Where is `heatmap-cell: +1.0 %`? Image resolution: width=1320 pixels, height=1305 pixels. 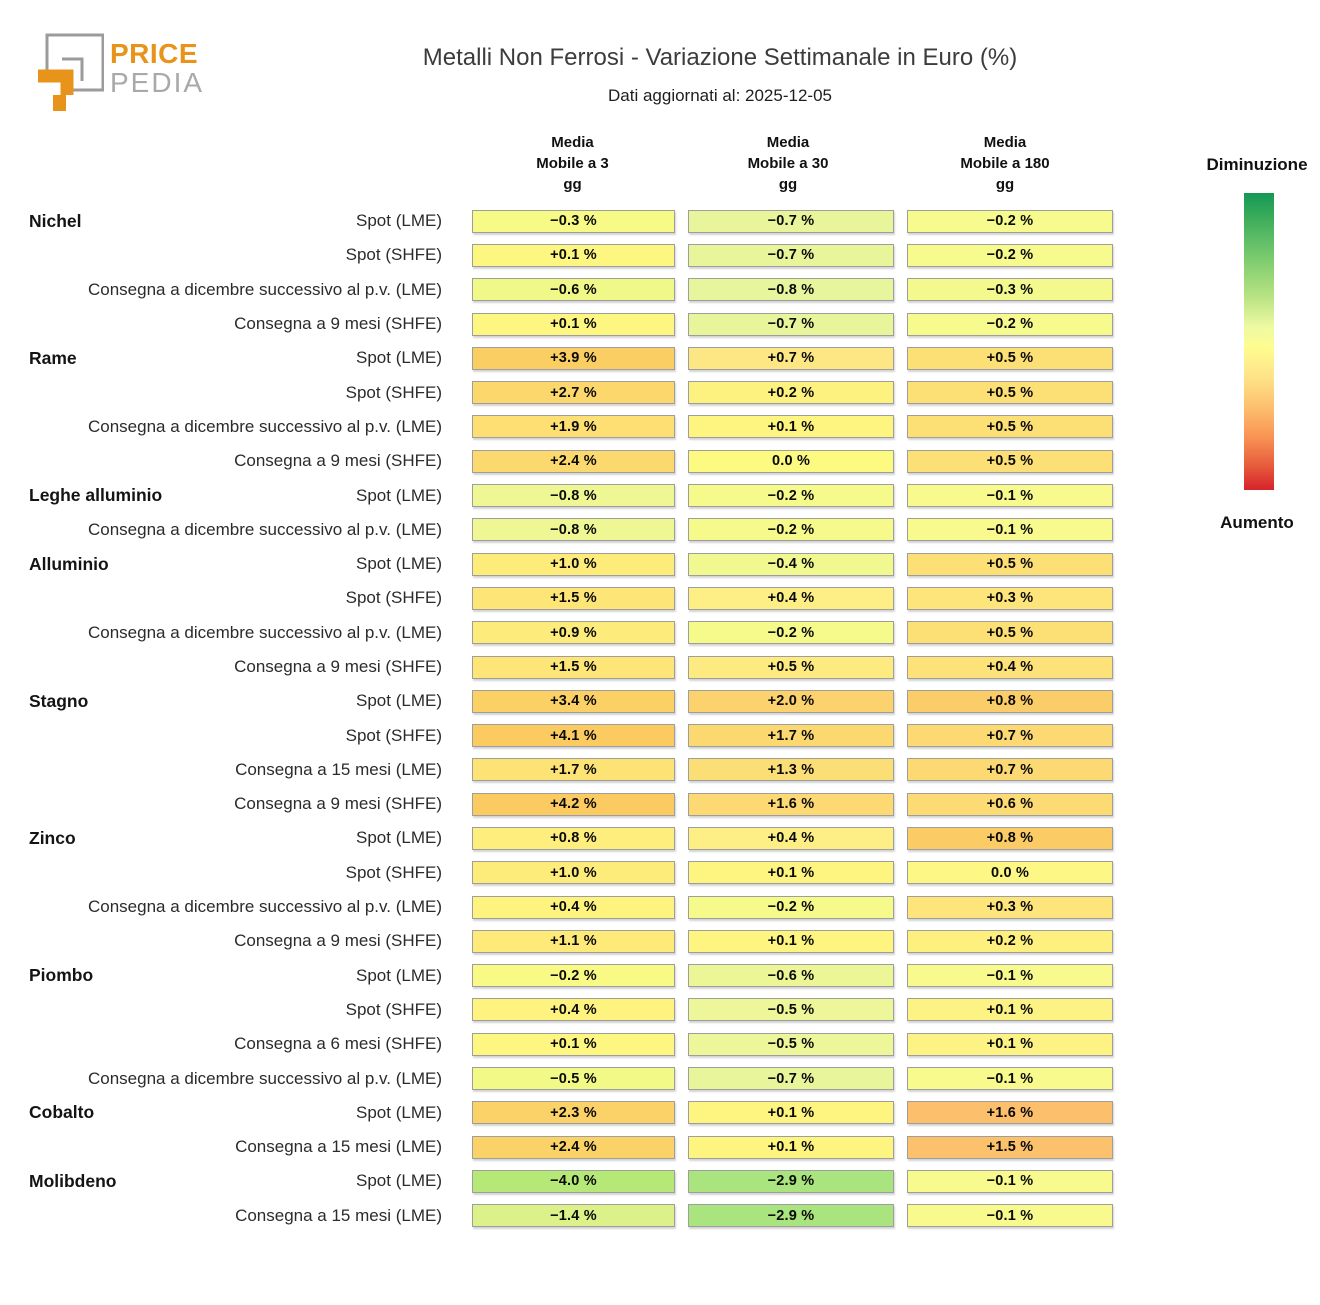
heatmap-cell: +1.0 % is located at coordinates (573, 873).